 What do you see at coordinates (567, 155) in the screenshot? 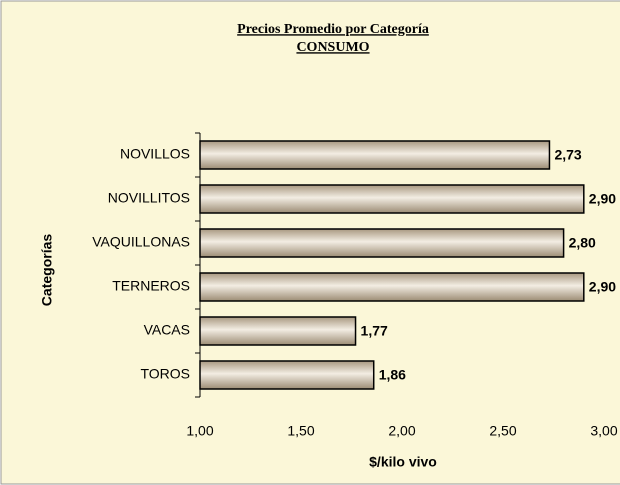
I see `value-label: 2,73` at bounding box center [567, 155].